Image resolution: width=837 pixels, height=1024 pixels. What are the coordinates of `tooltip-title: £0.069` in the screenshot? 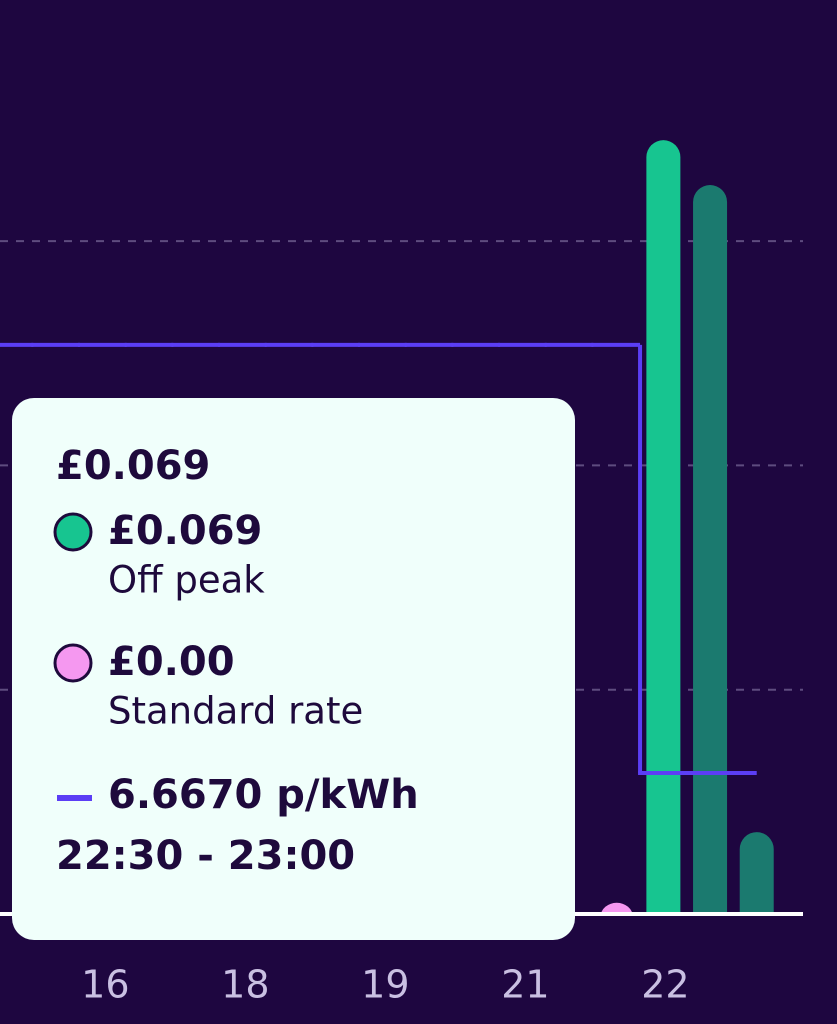 It's located at (133, 466).